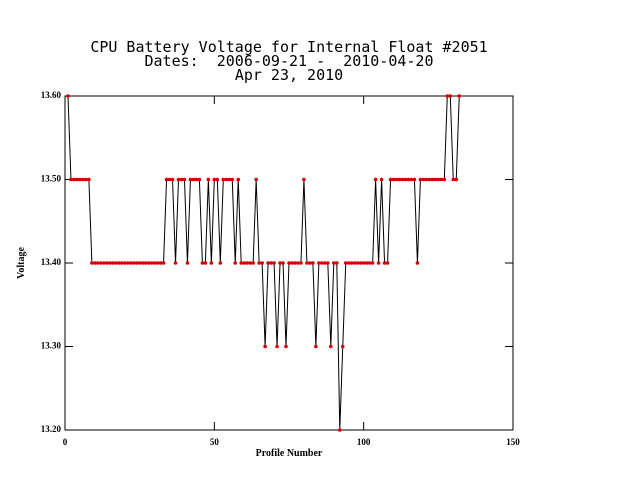 The width and height of the screenshot is (640, 480). I want to click on x-tick-label: 0, so click(65, 442).